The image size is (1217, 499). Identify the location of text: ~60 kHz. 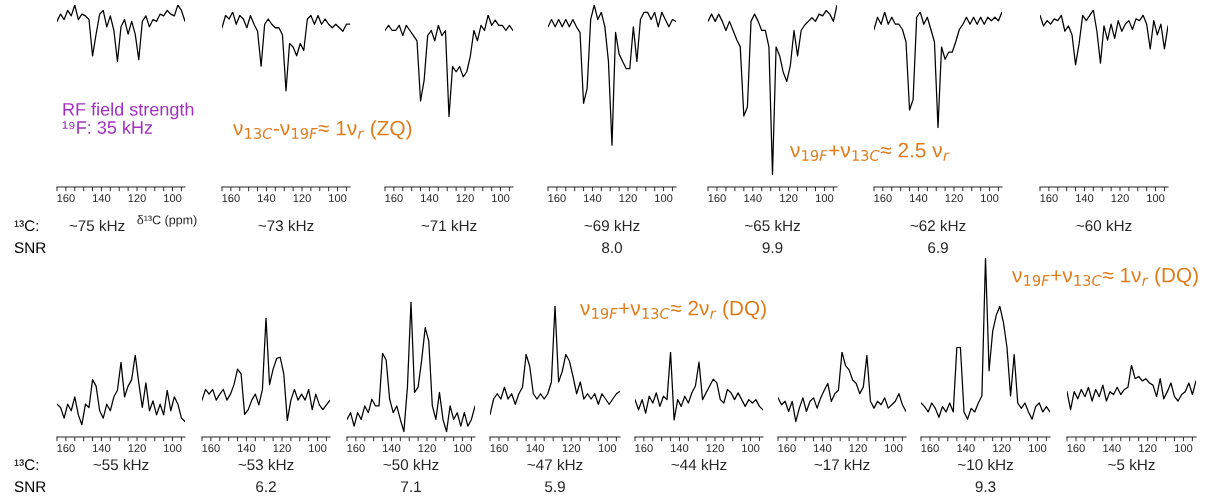
(1104, 225).